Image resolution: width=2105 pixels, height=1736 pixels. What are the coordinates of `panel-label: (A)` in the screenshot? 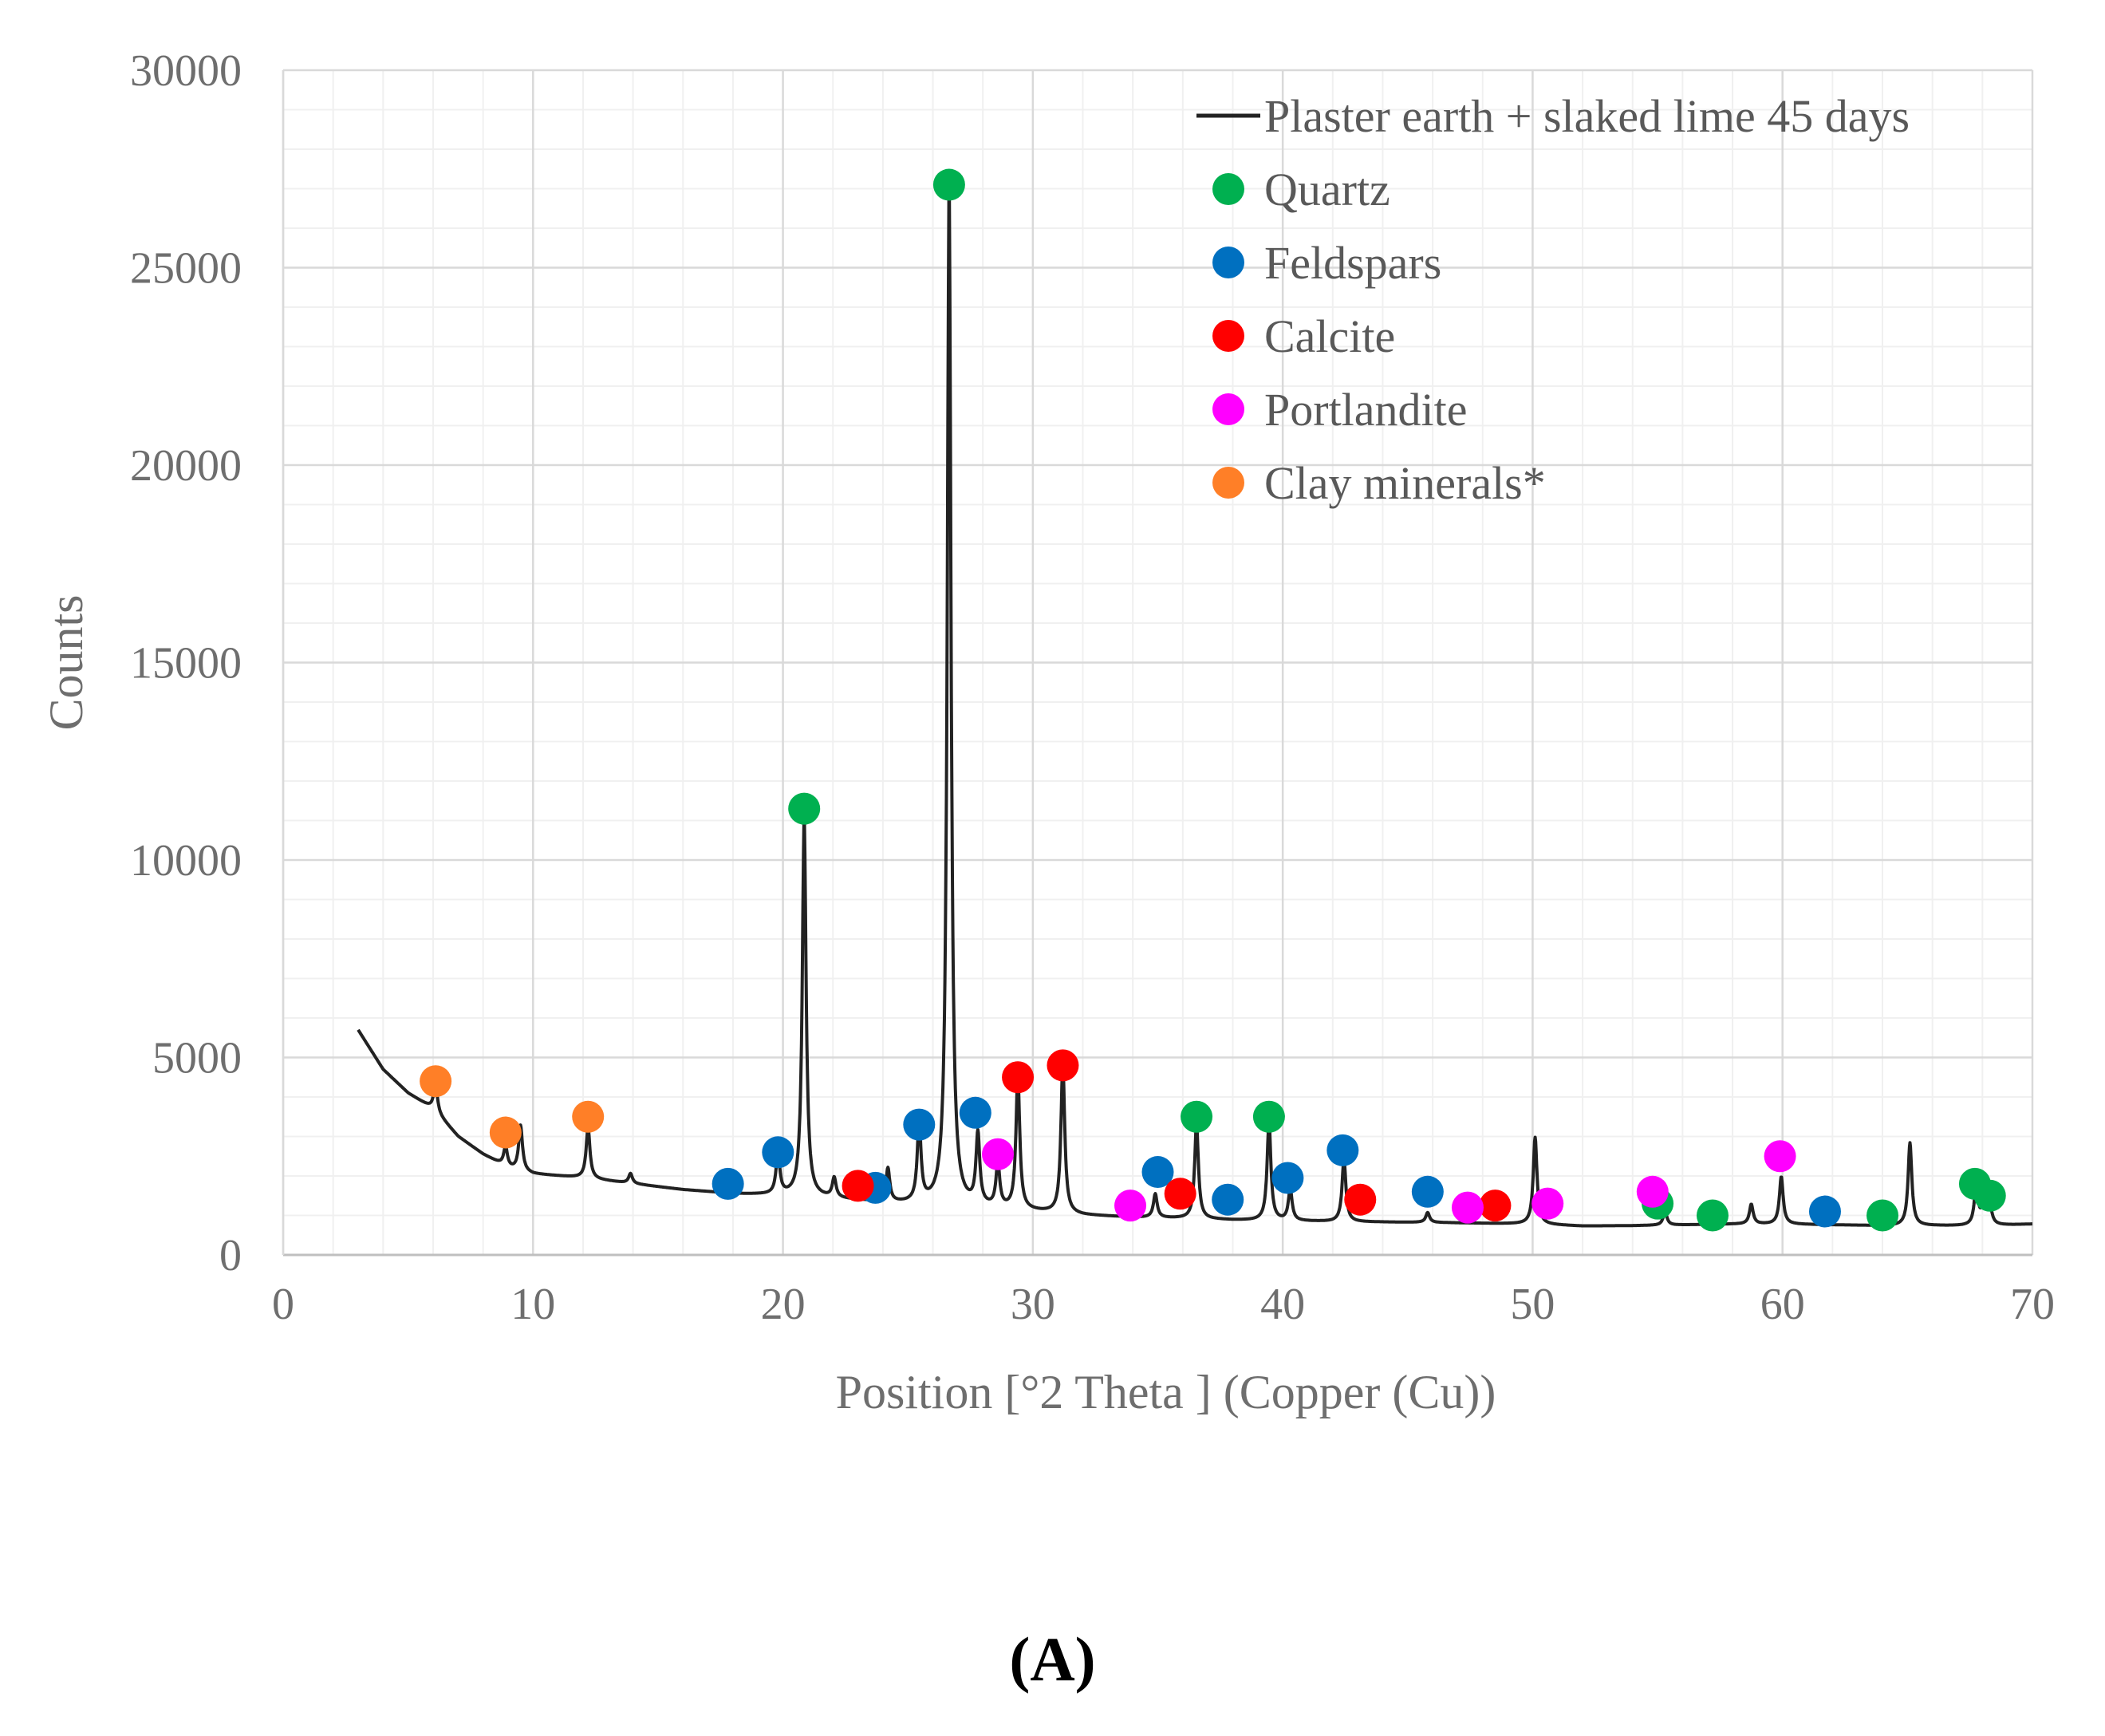 It's located at (1052, 1659).